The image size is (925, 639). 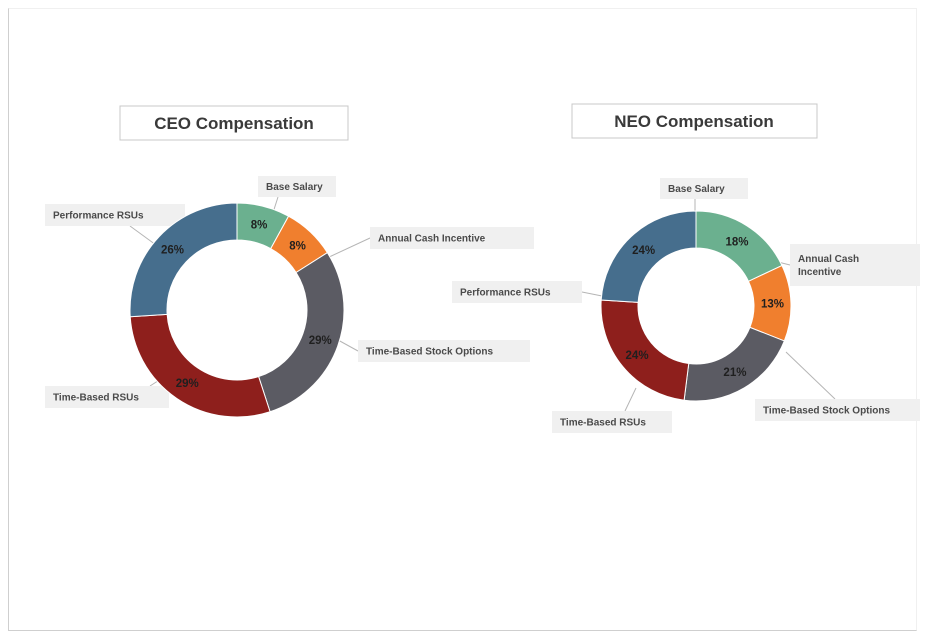 I want to click on ceo-callout-box-performance-rsus, so click(x=115, y=215).